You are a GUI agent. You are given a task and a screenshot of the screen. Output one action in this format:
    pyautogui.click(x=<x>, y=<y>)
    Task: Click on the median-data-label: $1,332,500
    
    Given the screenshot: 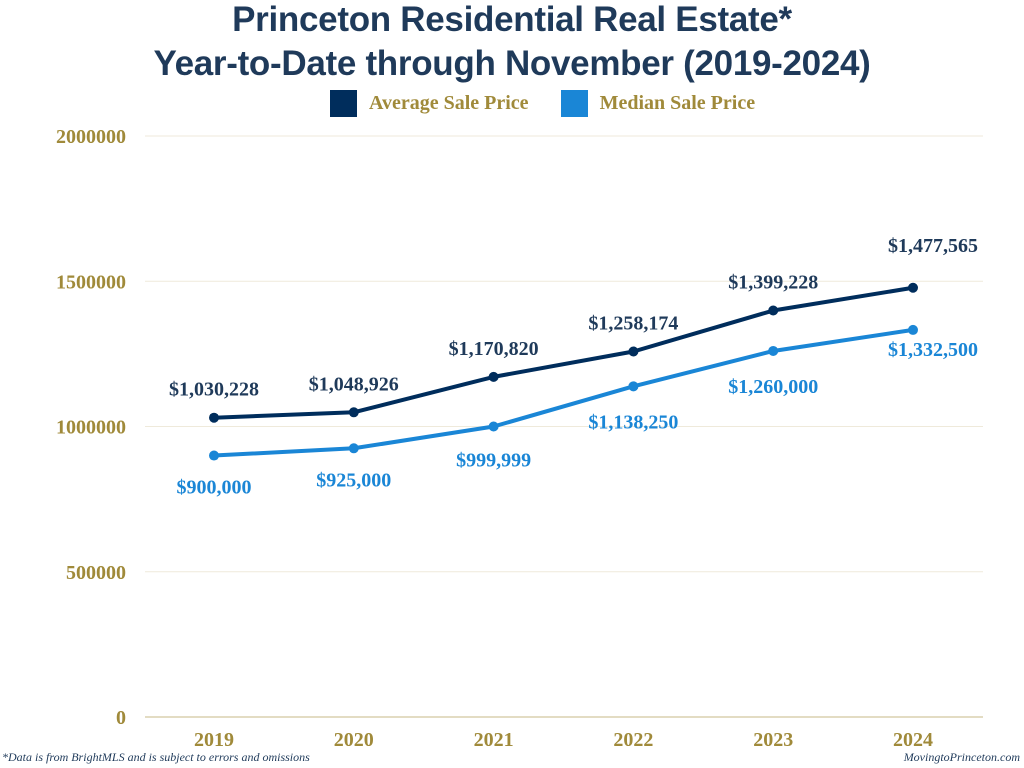 What is the action you would take?
    pyautogui.click(x=933, y=350)
    